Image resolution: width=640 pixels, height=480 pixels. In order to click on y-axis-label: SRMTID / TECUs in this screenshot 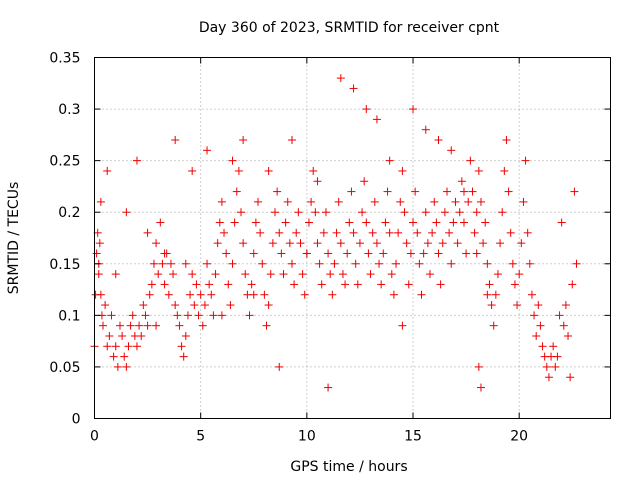, I will do `click(14, 238)`.